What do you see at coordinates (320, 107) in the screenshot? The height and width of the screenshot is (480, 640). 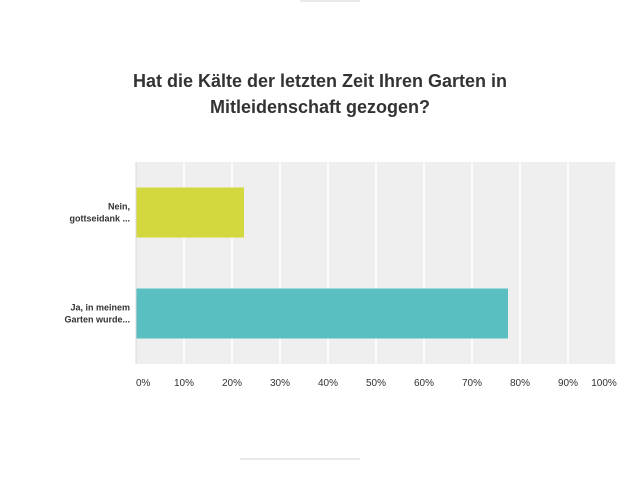 I see `chart-title-line-2: Mitleidenschaft gezogen?` at bounding box center [320, 107].